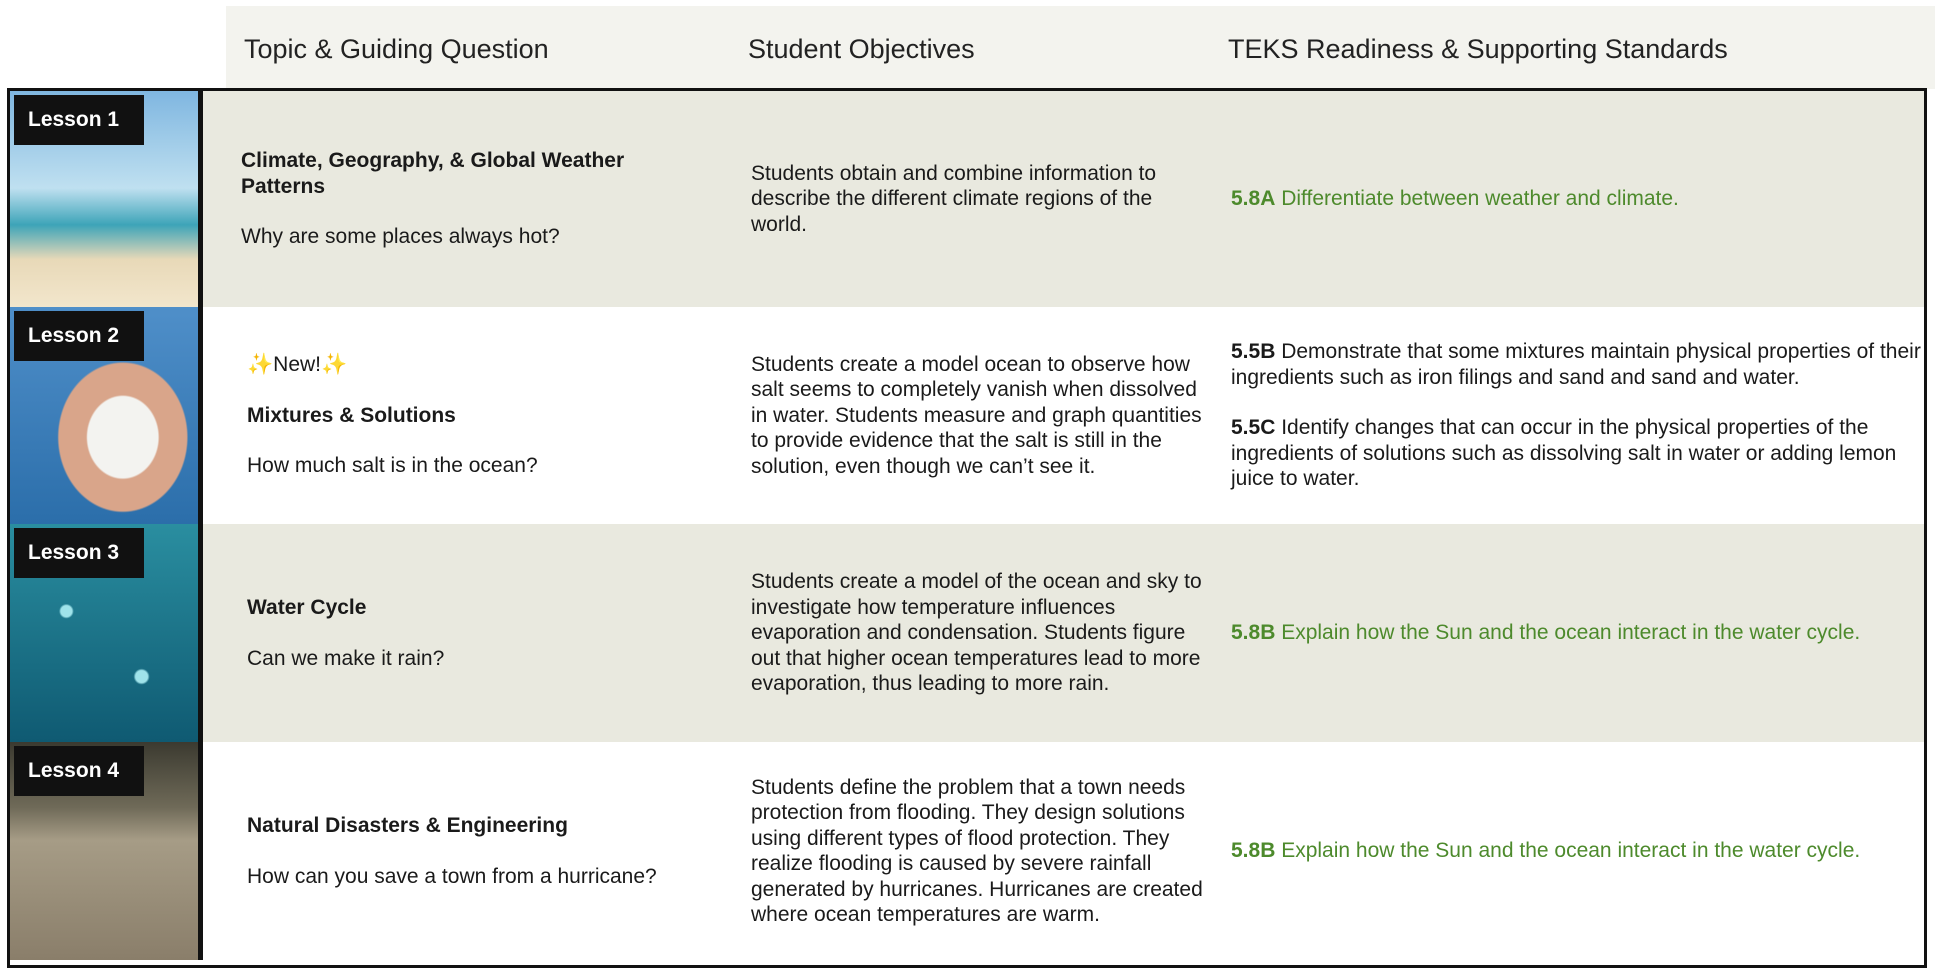 The height and width of the screenshot is (968, 1935). I want to click on column-header: Student Objectives, so click(861, 49).